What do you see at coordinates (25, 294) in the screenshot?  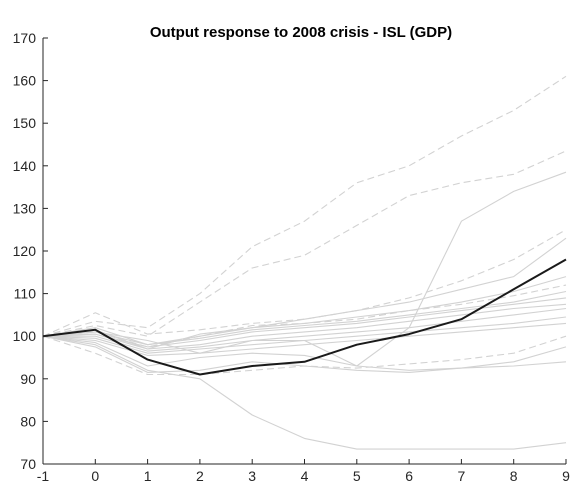 I see `y-tick-label: 110` at bounding box center [25, 294].